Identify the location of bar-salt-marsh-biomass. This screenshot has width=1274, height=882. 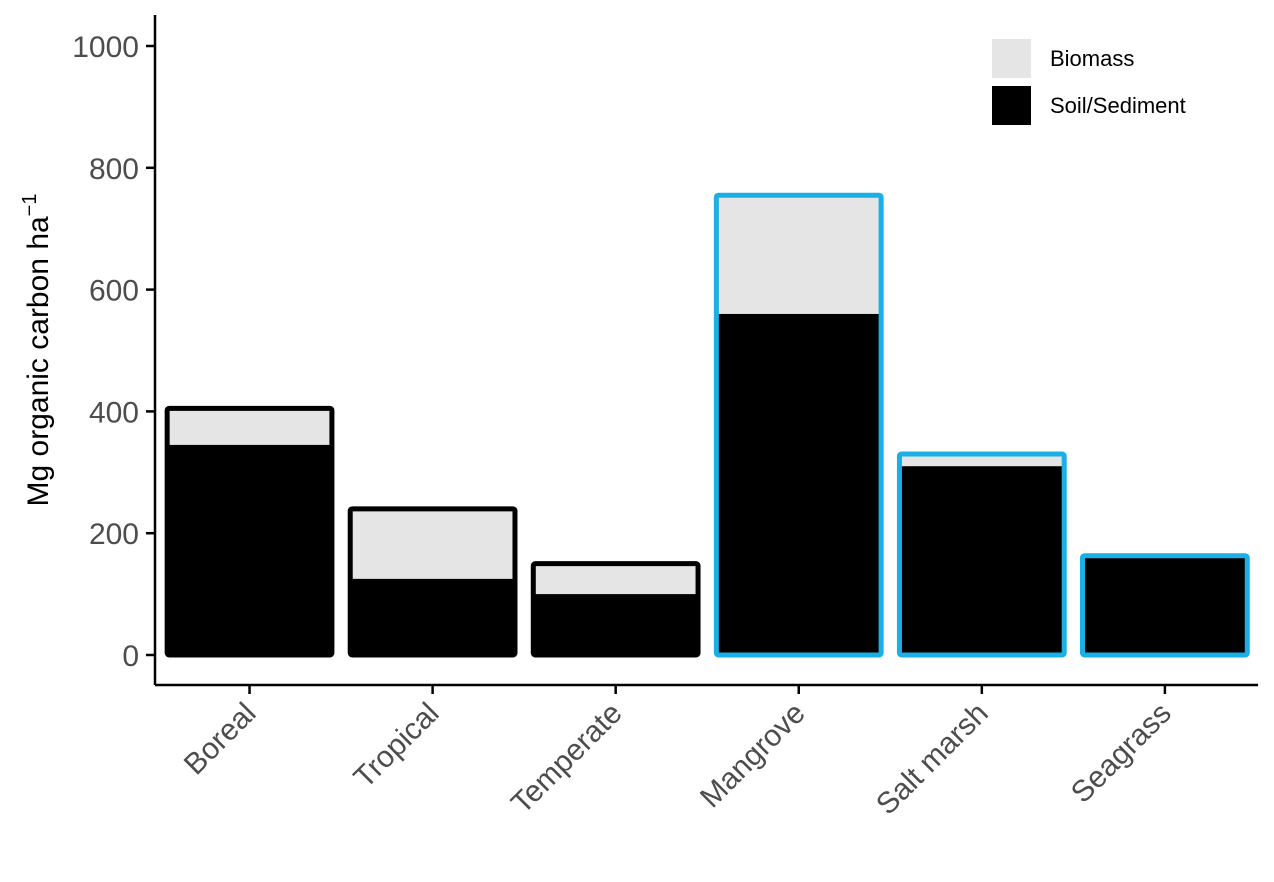
(982, 460).